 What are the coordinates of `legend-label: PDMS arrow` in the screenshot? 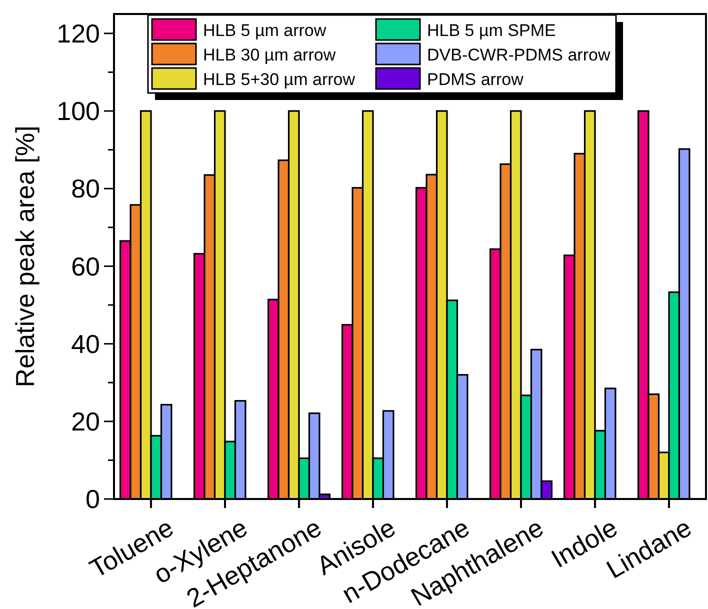 It's located at (475, 79).